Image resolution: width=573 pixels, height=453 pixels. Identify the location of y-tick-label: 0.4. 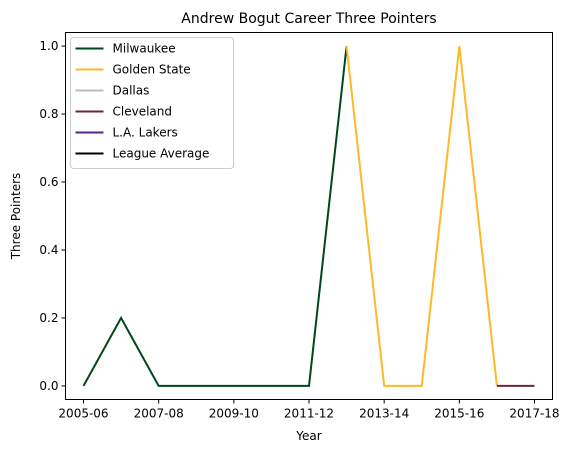
(48, 250).